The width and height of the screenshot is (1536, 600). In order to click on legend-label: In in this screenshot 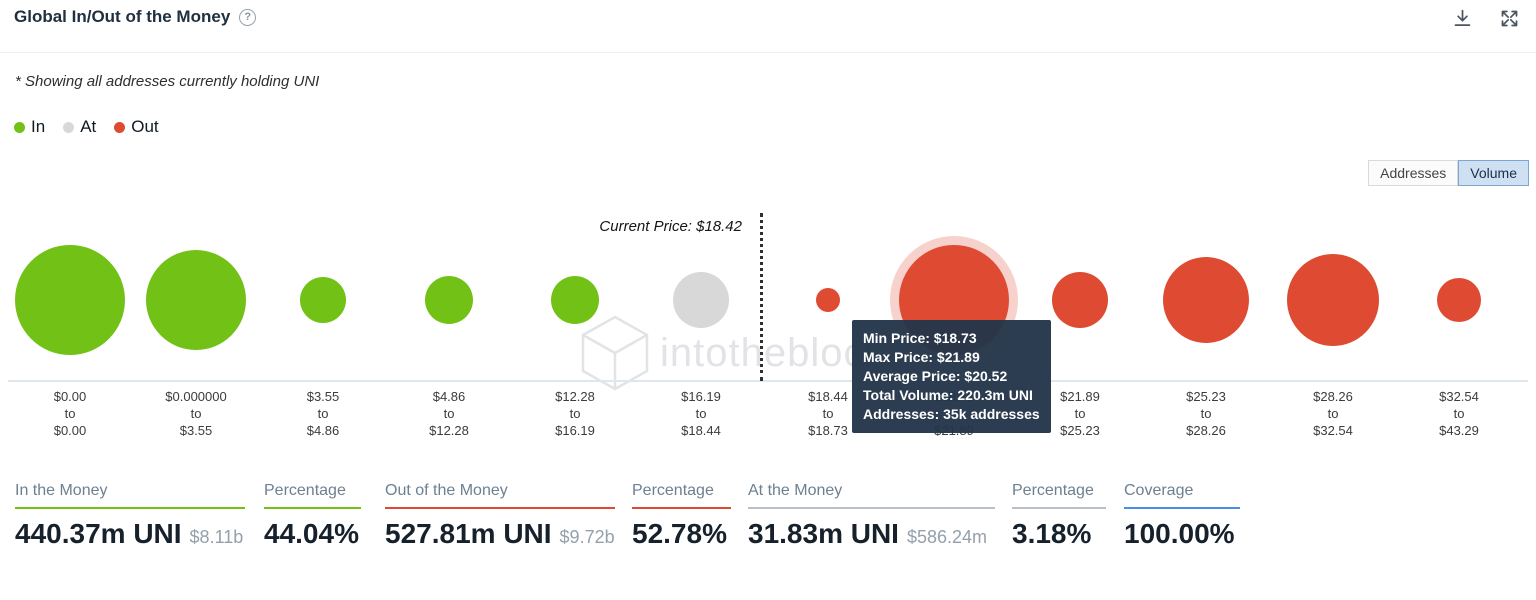, I will do `click(38, 126)`.